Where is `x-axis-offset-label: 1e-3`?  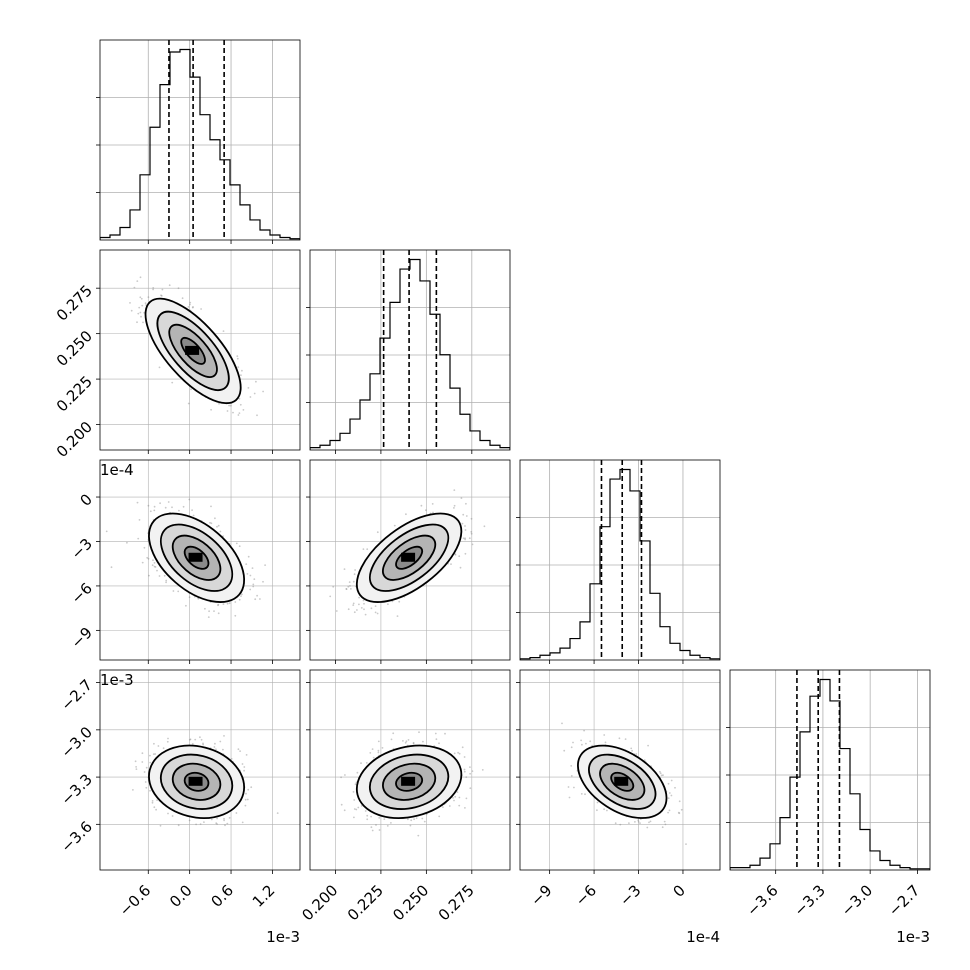 x-axis-offset-label: 1e-3 is located at coordinates (283, 937).